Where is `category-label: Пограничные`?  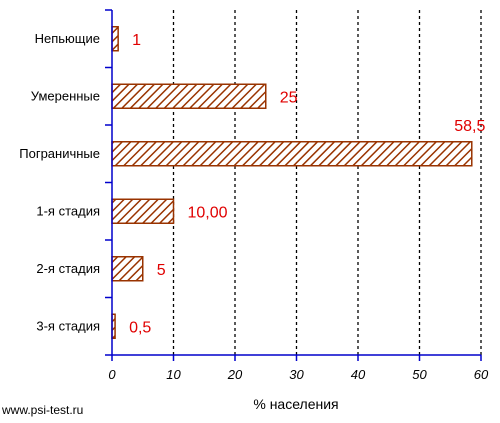 category-label: Пограничные is located at coordinates (59, 153).